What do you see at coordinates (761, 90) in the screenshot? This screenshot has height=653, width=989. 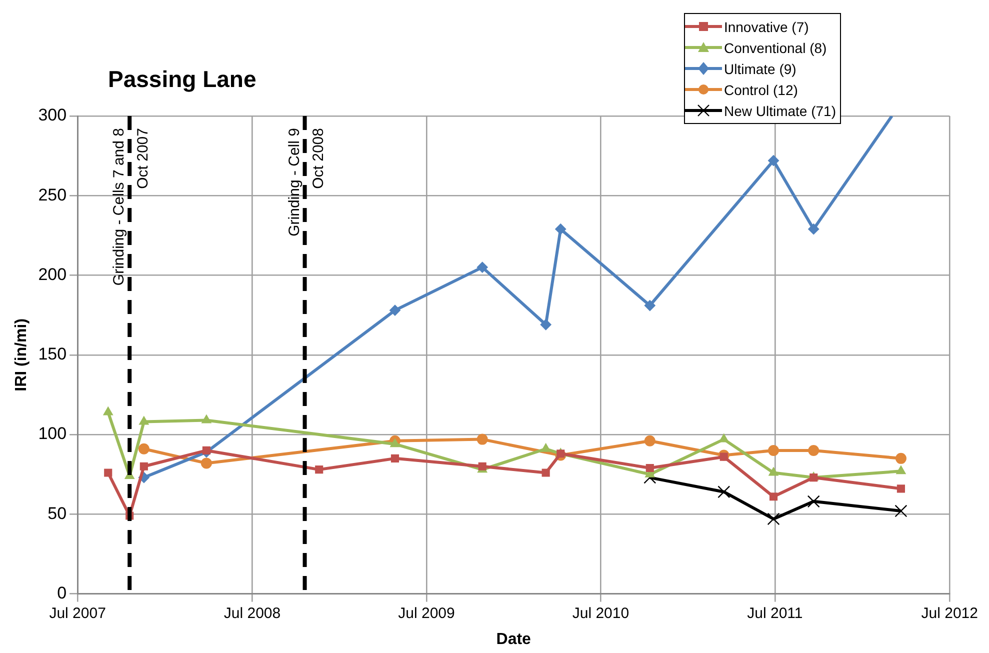 I see `legend-label: Control (12)` at bounding box center [761, 90].